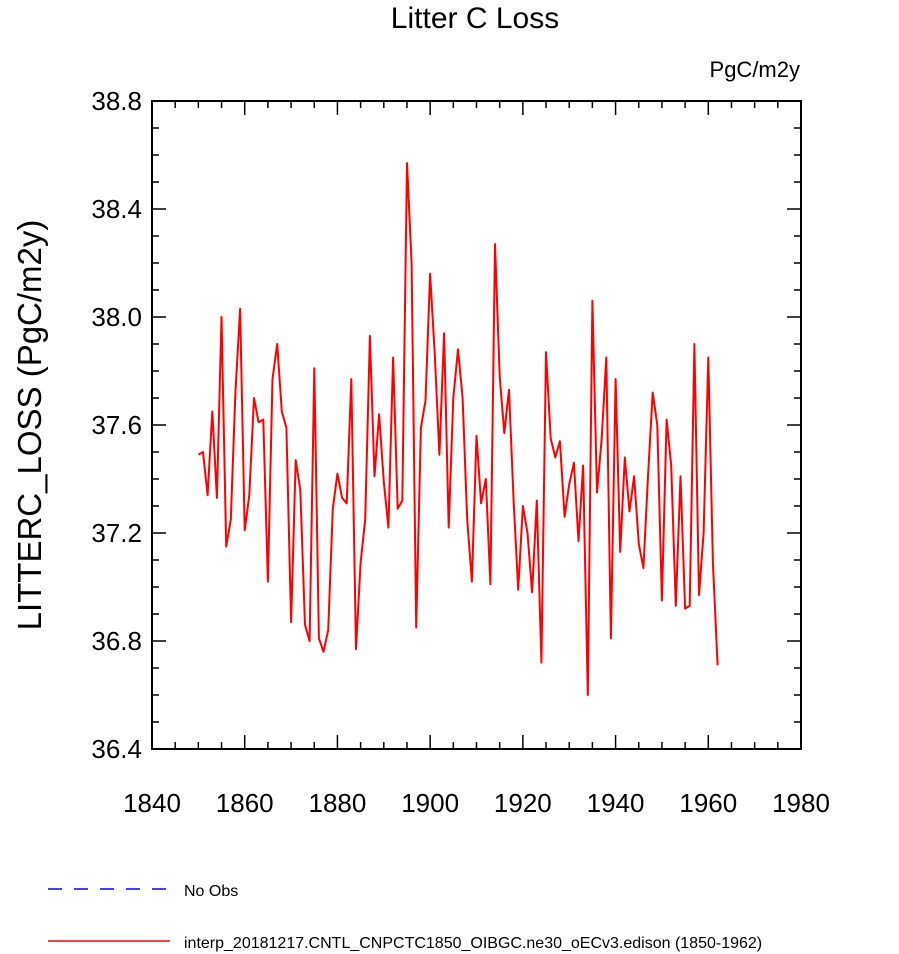 The width and height of the screenshot is (899, 954). Describe the element at coordinates (116, 641) in the screenshot. I see `y-tick-label: 36.8` at that location.